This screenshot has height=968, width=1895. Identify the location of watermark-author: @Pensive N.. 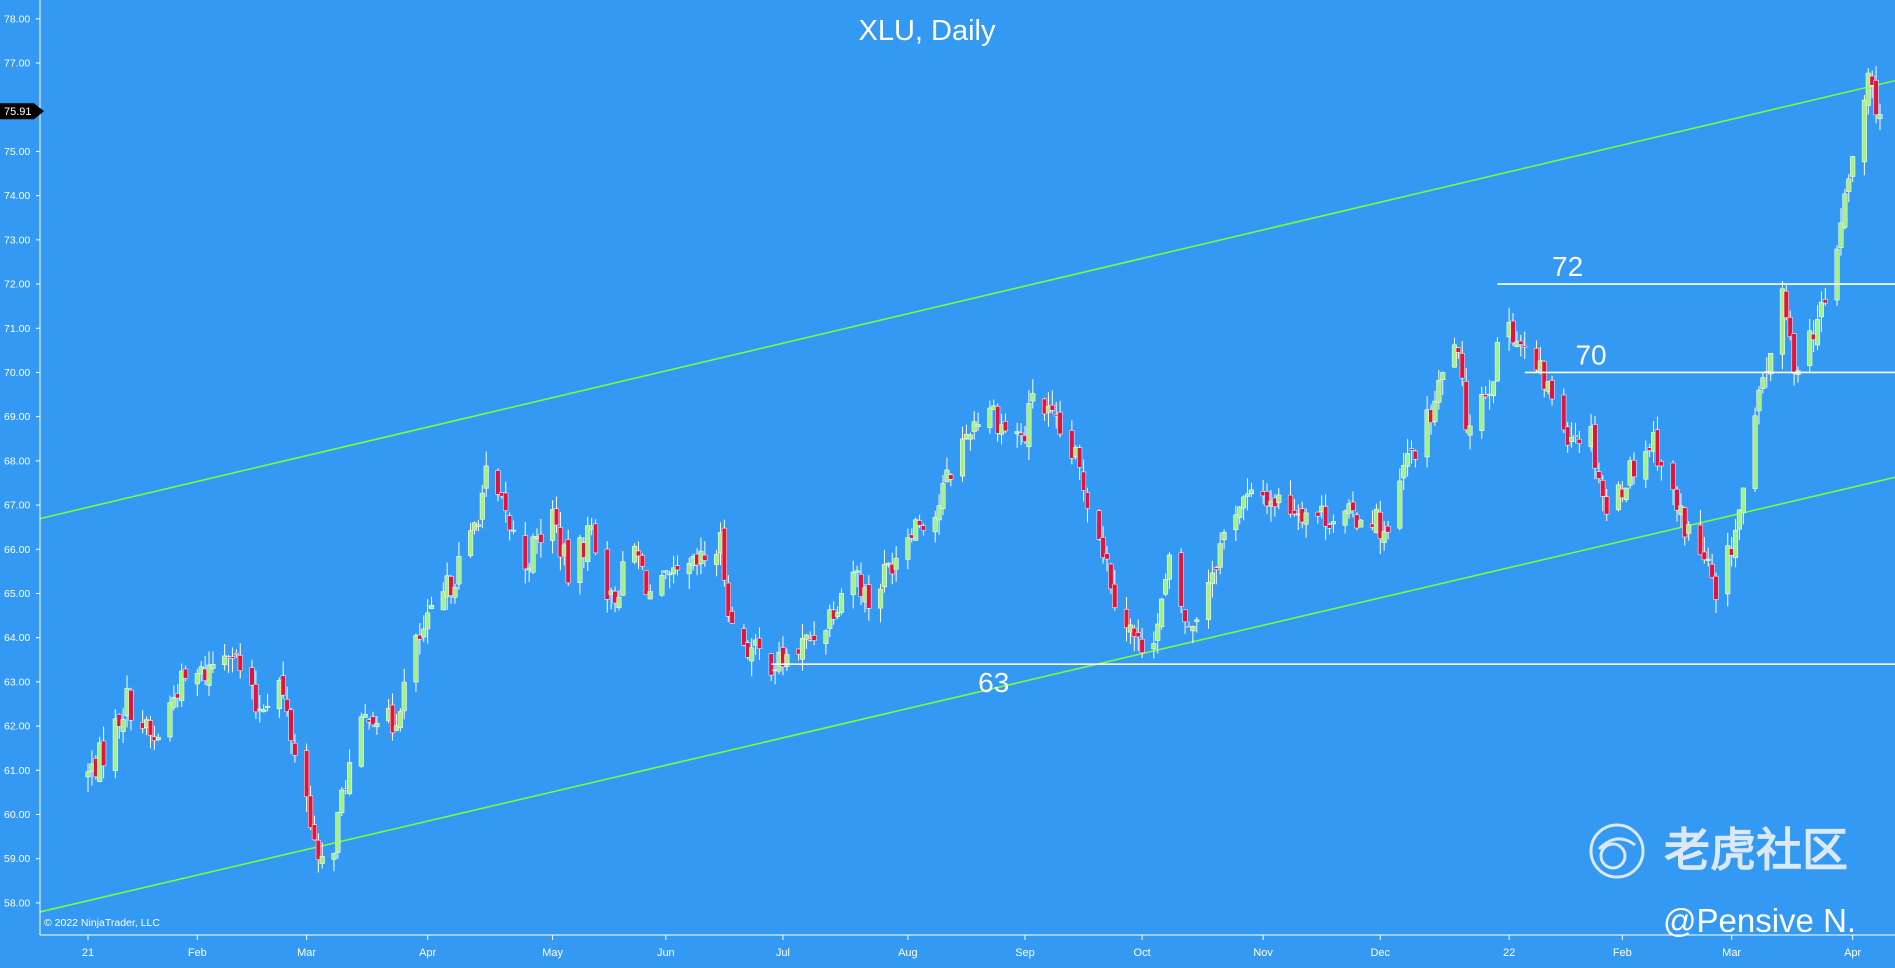
(1759, 920).